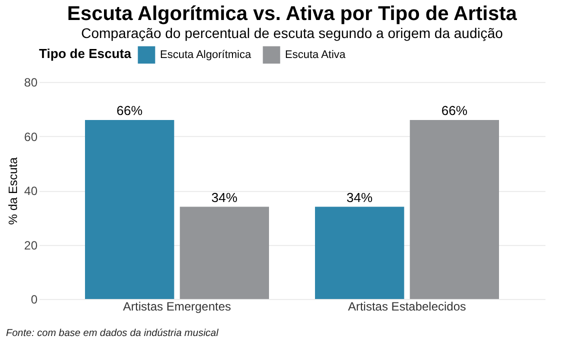 This screenshot has height=349, width=565. Describe the element at coordinates (13, 190) in the screenshot. I see `y-axis-title: % da Escuta` at that location.